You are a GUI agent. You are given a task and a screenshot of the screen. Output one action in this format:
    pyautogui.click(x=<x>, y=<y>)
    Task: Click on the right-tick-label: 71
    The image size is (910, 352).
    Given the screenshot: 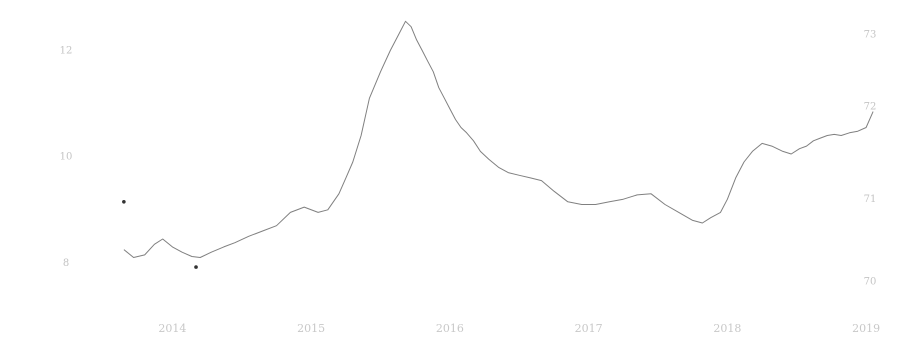 What is the action you would take?
    pyautogui.click(x=870, y=199)
    